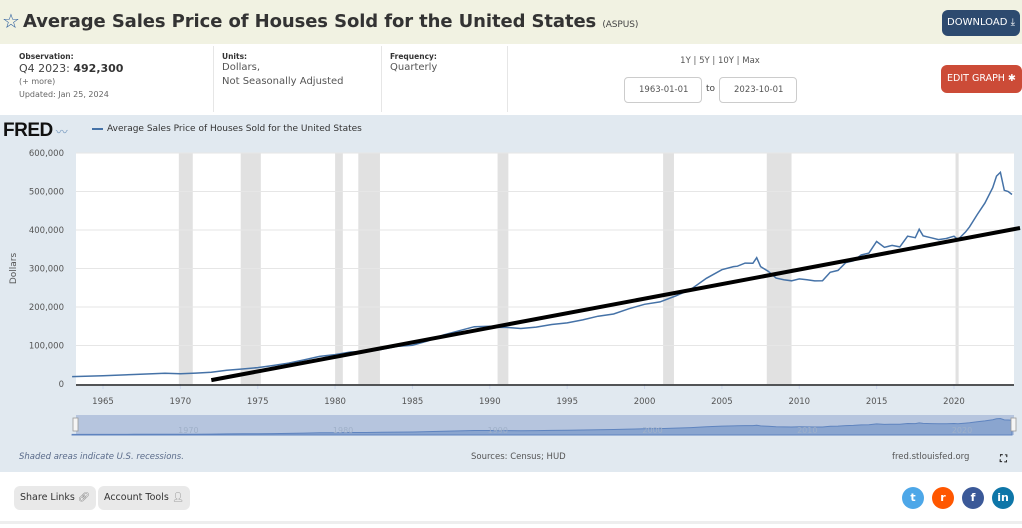 The image size is (1022, 528). What do you see at coordinates (1013, 424) in the screenshot?
I see `navigator-handle-right` at bounding box center [1013, 424].